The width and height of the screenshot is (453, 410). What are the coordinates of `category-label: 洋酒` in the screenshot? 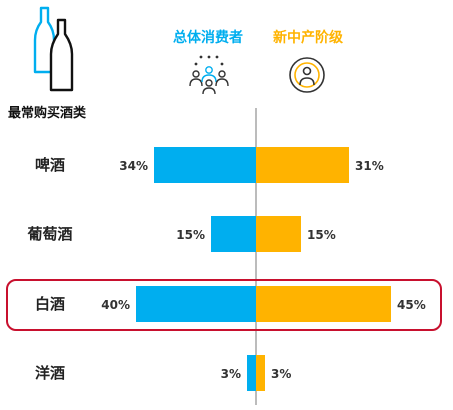 It's located at (50, 373).